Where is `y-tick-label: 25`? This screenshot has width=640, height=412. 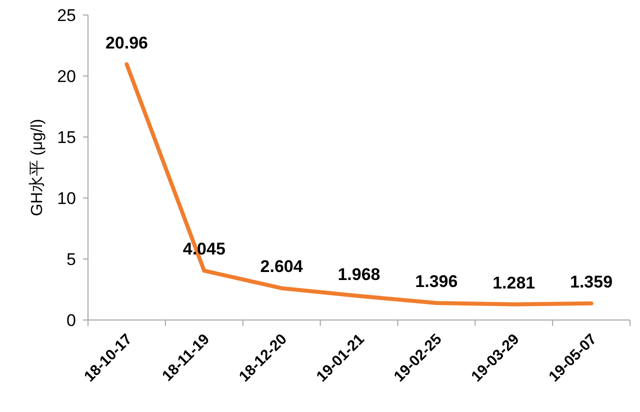 y-tick-label: 25 is located at coordinates (66, 15).